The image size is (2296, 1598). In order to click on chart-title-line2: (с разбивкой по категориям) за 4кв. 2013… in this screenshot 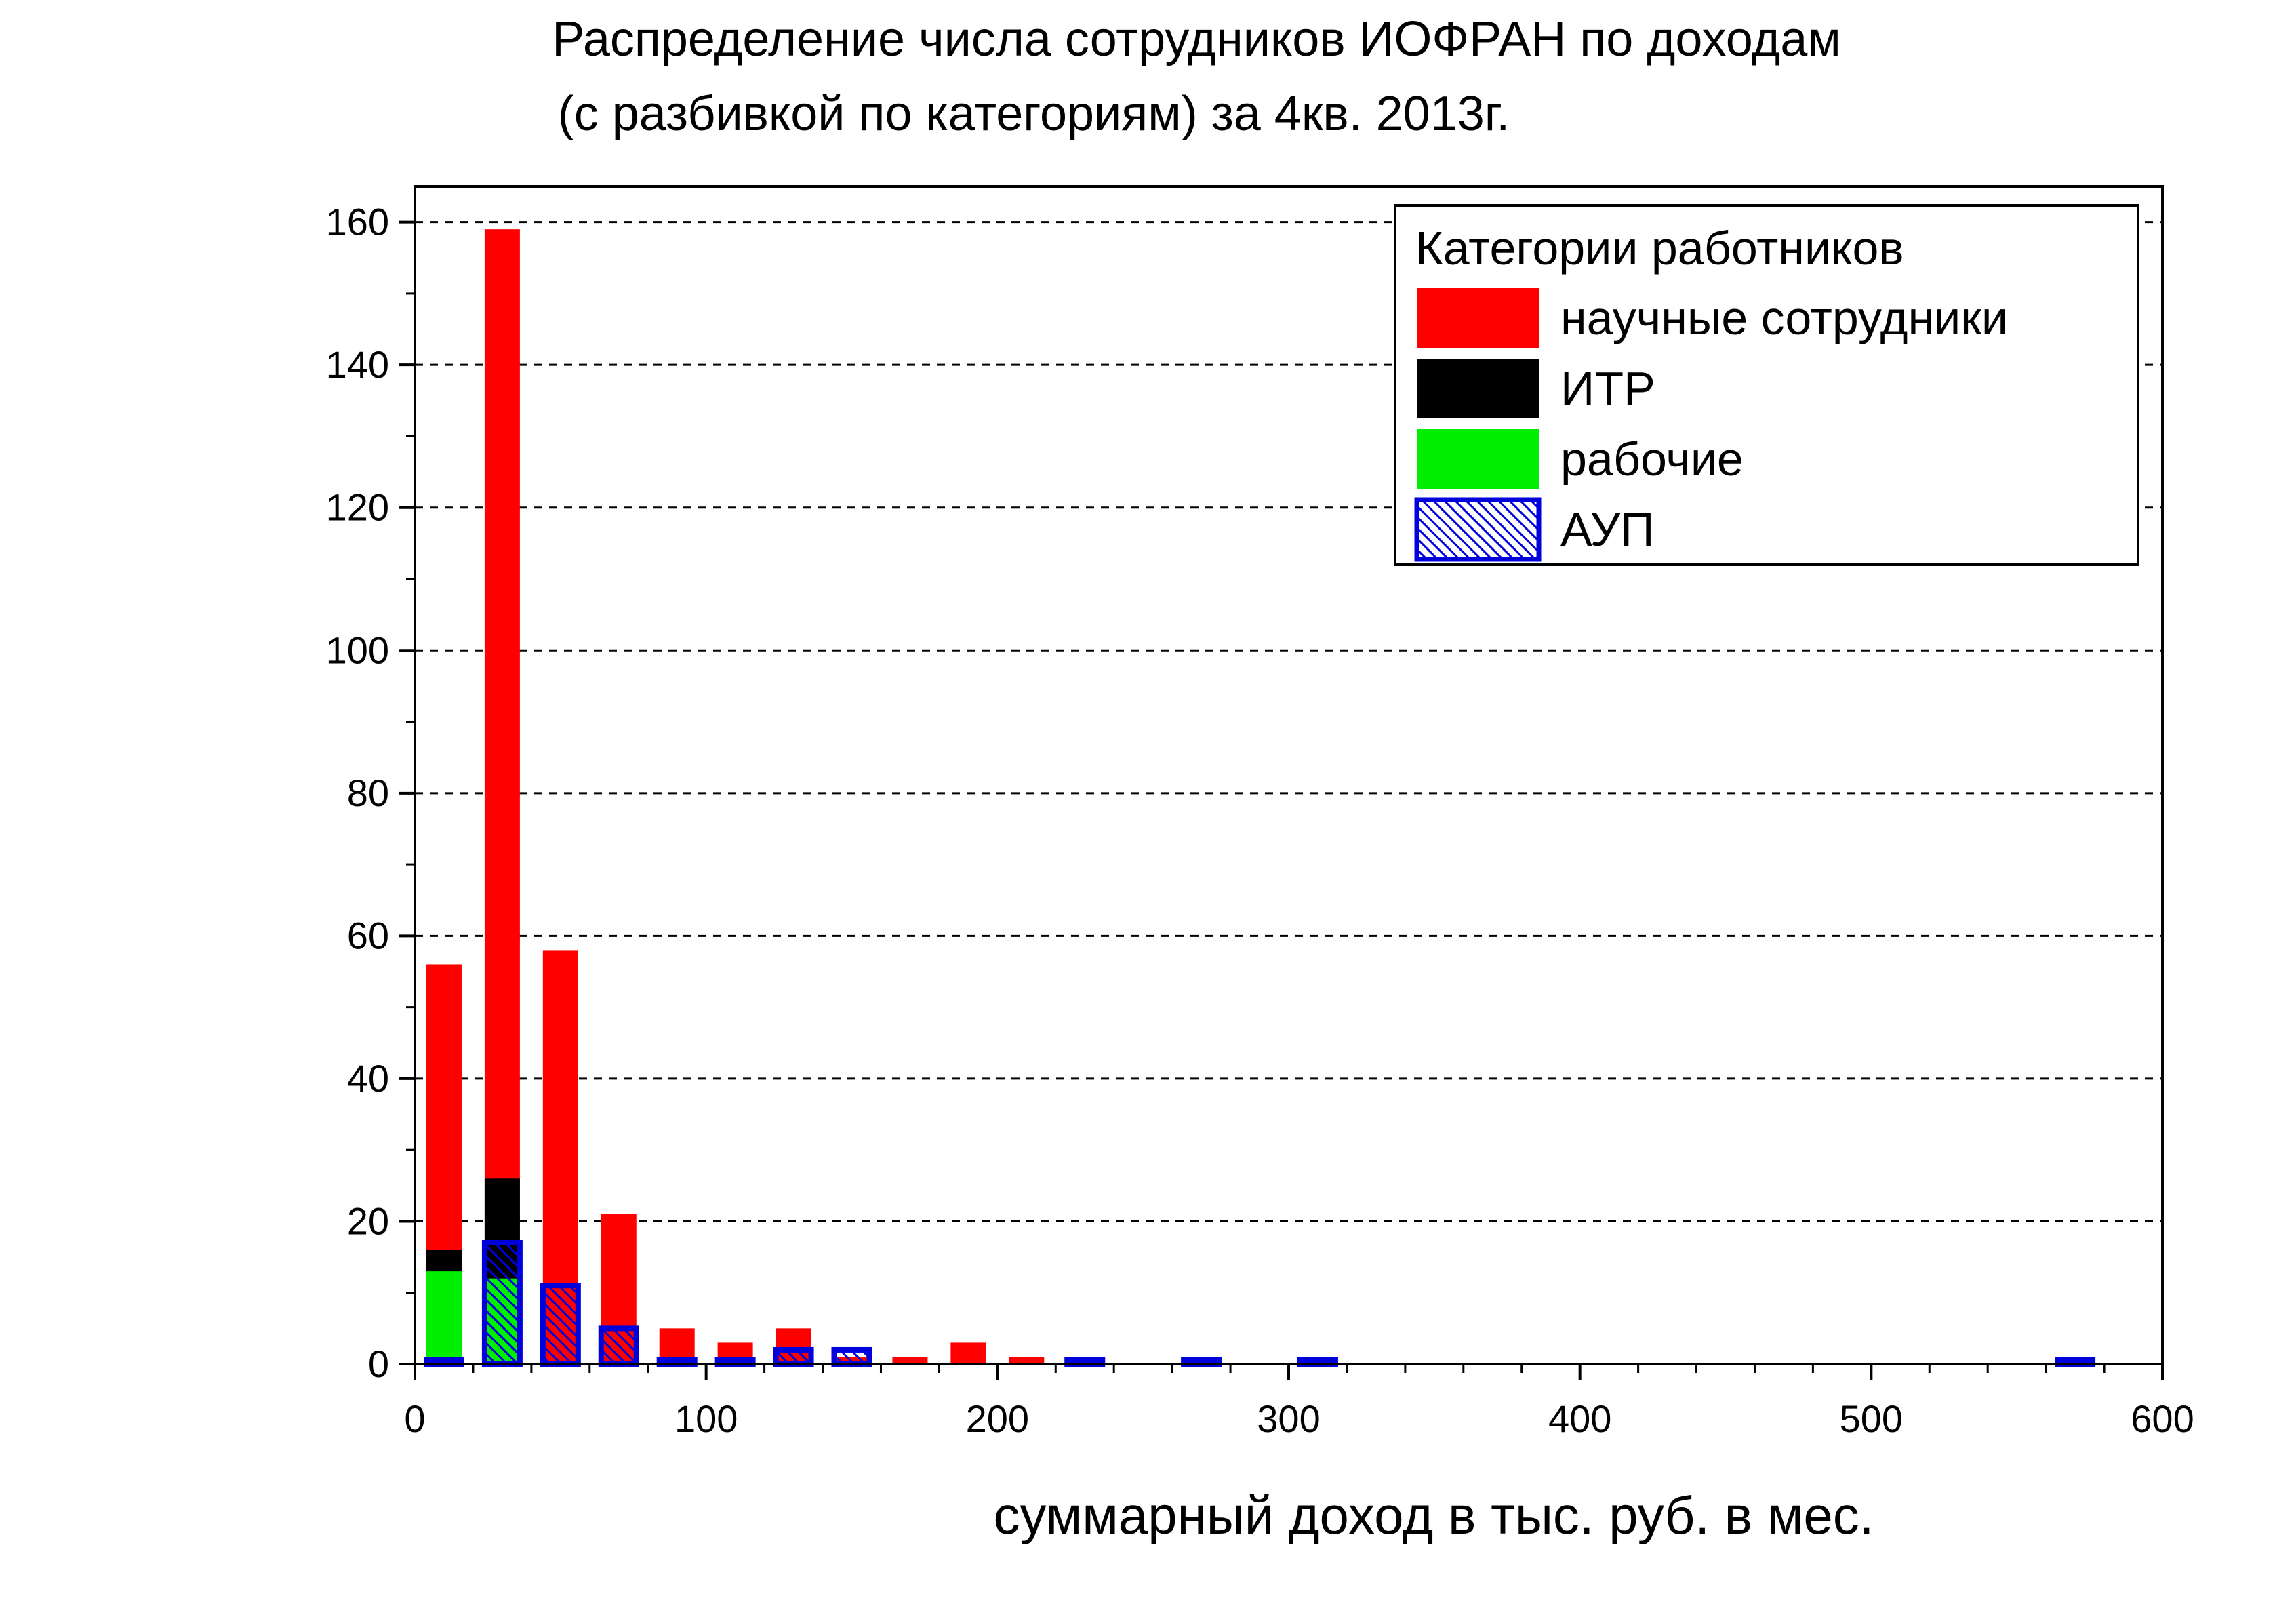, I will do `click(1034, 114)`.